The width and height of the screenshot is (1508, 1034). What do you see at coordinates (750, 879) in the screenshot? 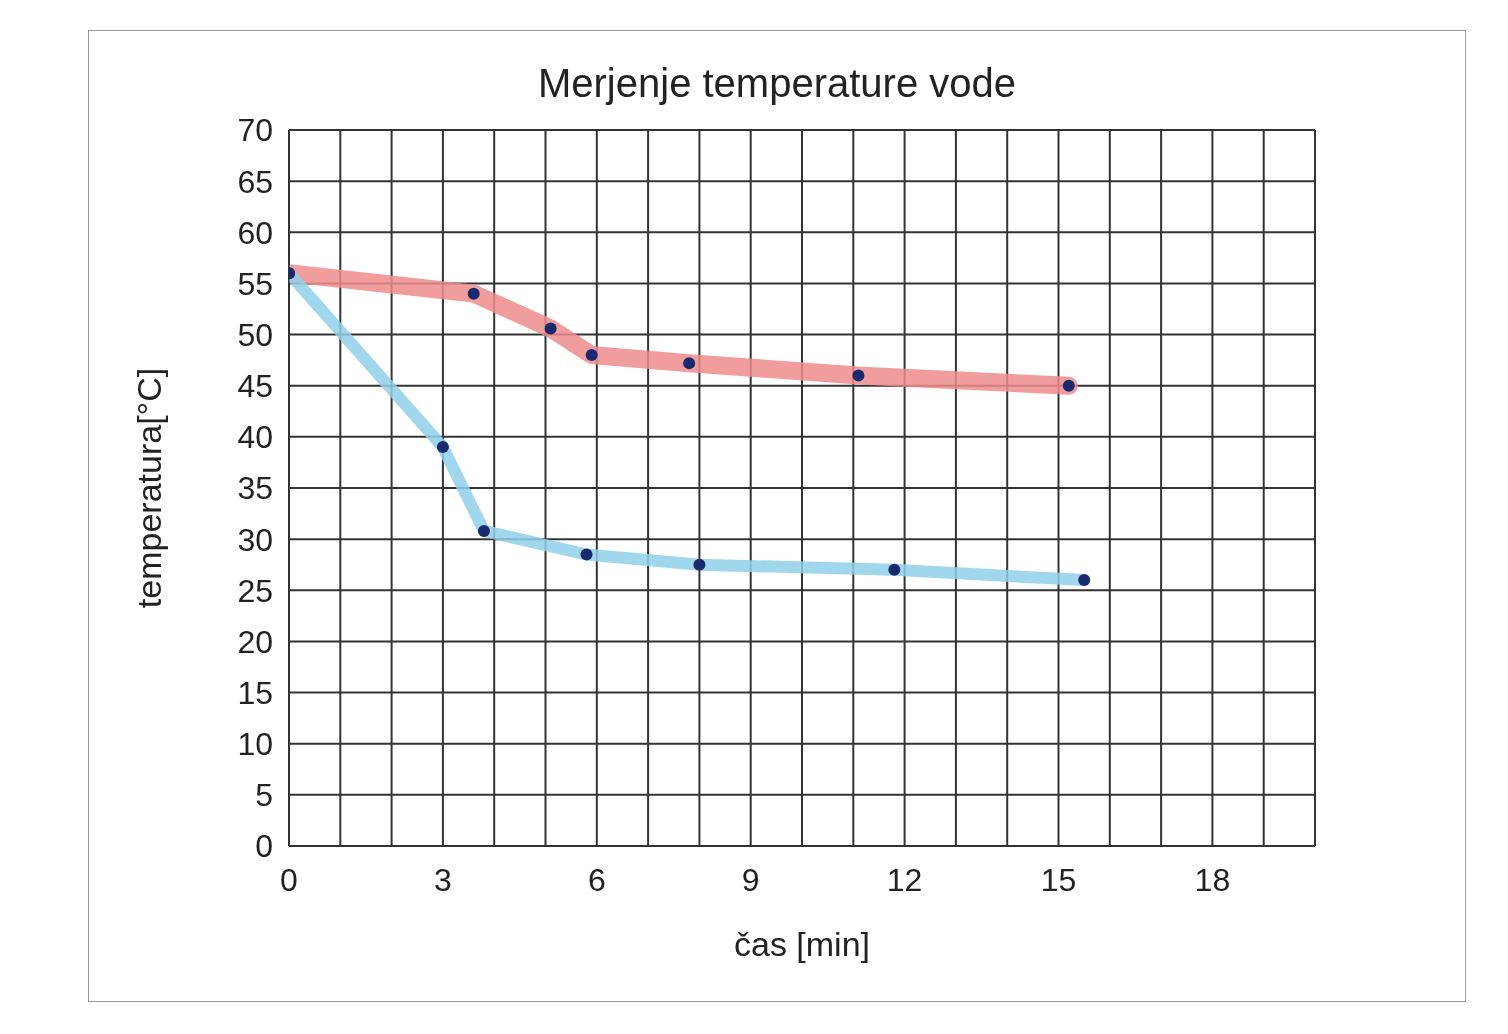
I see `x-tick-label: 9` at bounding box center [750, 879].